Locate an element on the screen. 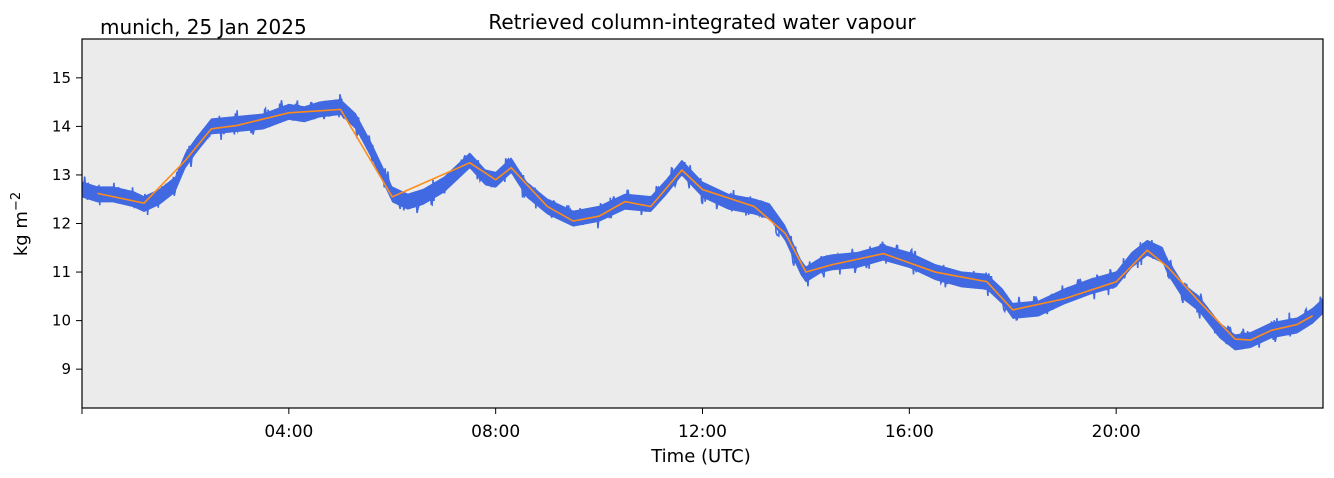 Image resolution: width=1334 pixels, height=478 pixels. x-tick-label: 08:00 is located at coordinates (495, 432).